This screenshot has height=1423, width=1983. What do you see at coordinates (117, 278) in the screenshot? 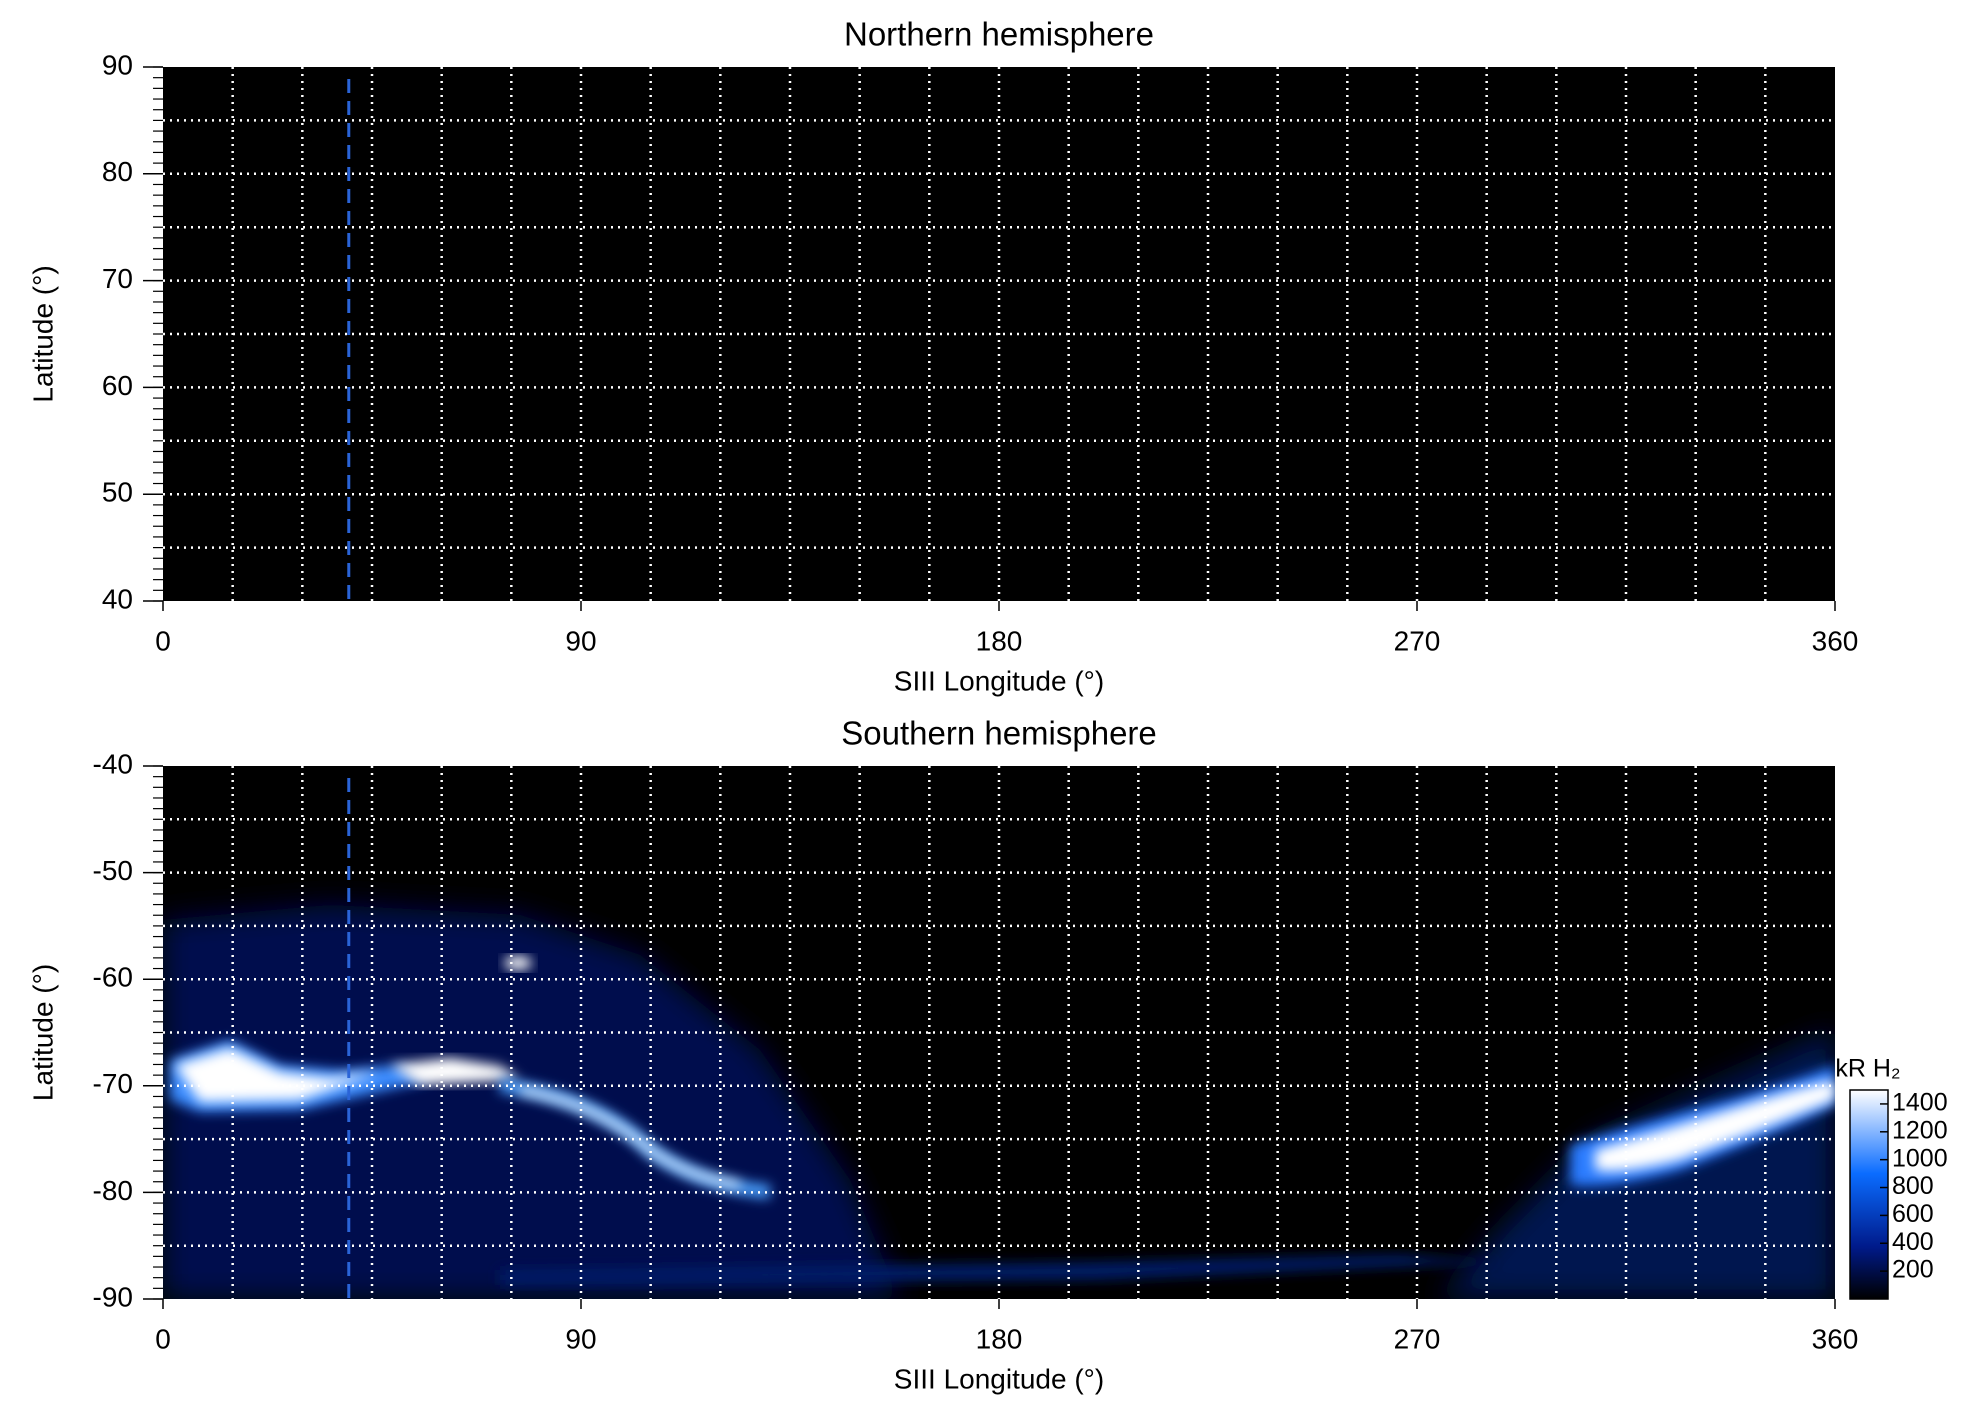
I see `y-tick-label: 70` at bounding box center [117, 278].